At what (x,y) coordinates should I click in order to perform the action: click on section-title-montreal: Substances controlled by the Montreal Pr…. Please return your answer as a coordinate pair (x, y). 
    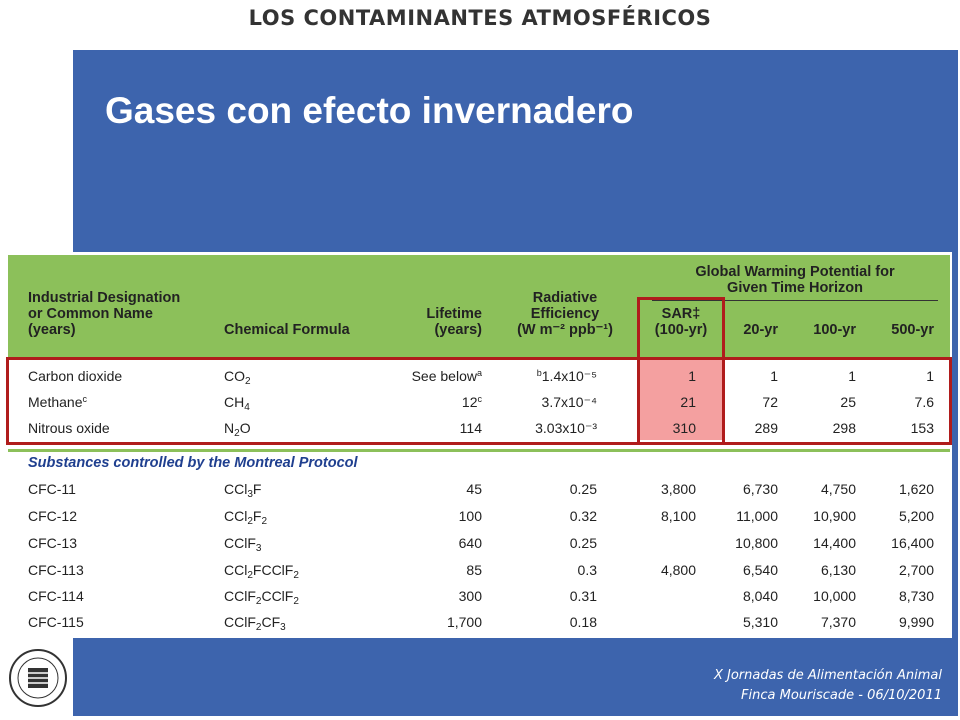
    Looking at the image, I should click on (193, 463).